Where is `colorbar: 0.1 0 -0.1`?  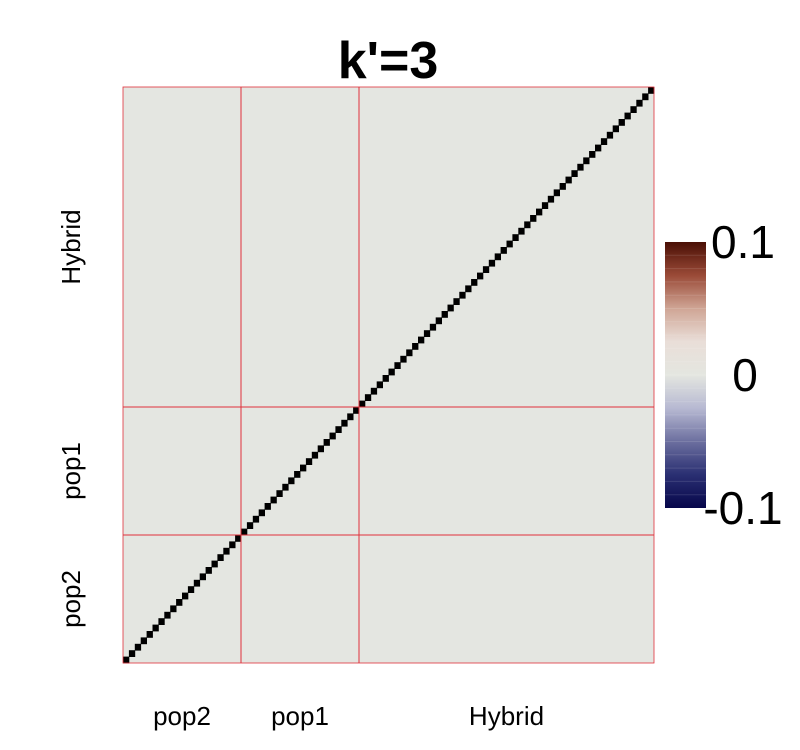
colorbar: 0.1 0 -0.1 is located at coordinates (724, 375).